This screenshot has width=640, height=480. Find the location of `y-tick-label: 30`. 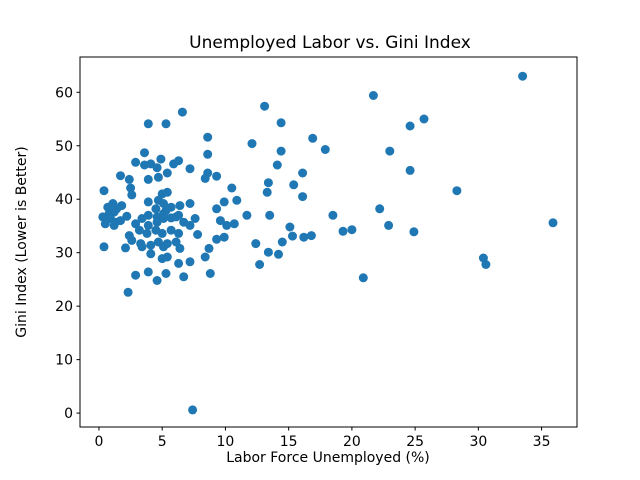

y-tick-label: 30 is located at coordinates (64, 254).